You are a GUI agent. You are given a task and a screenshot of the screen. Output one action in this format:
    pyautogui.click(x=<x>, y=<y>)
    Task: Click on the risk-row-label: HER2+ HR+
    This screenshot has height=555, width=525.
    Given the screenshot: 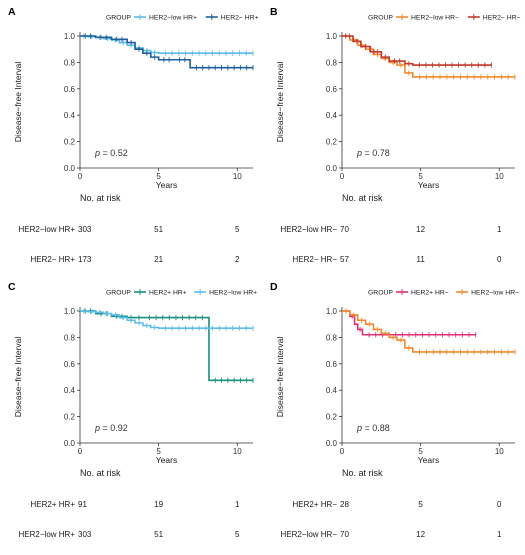 What is the action you would take?
    pyautogui.click(x=53, y=504)
    